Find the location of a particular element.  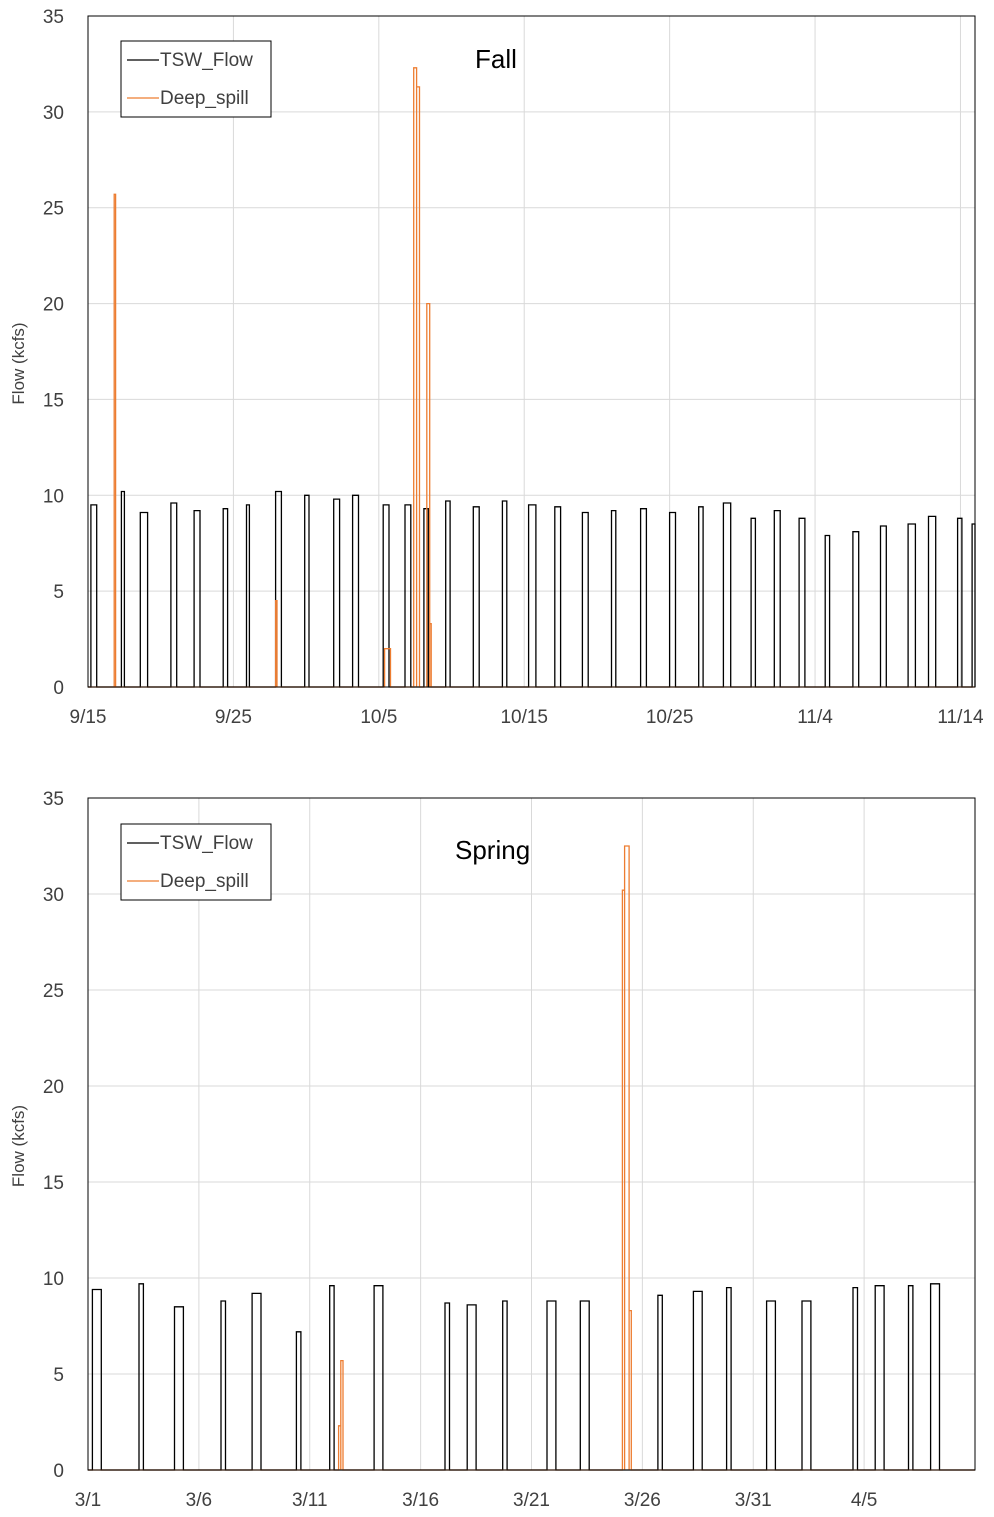

x-tick-label: 3/16 is located at coordinates (420, 1500).